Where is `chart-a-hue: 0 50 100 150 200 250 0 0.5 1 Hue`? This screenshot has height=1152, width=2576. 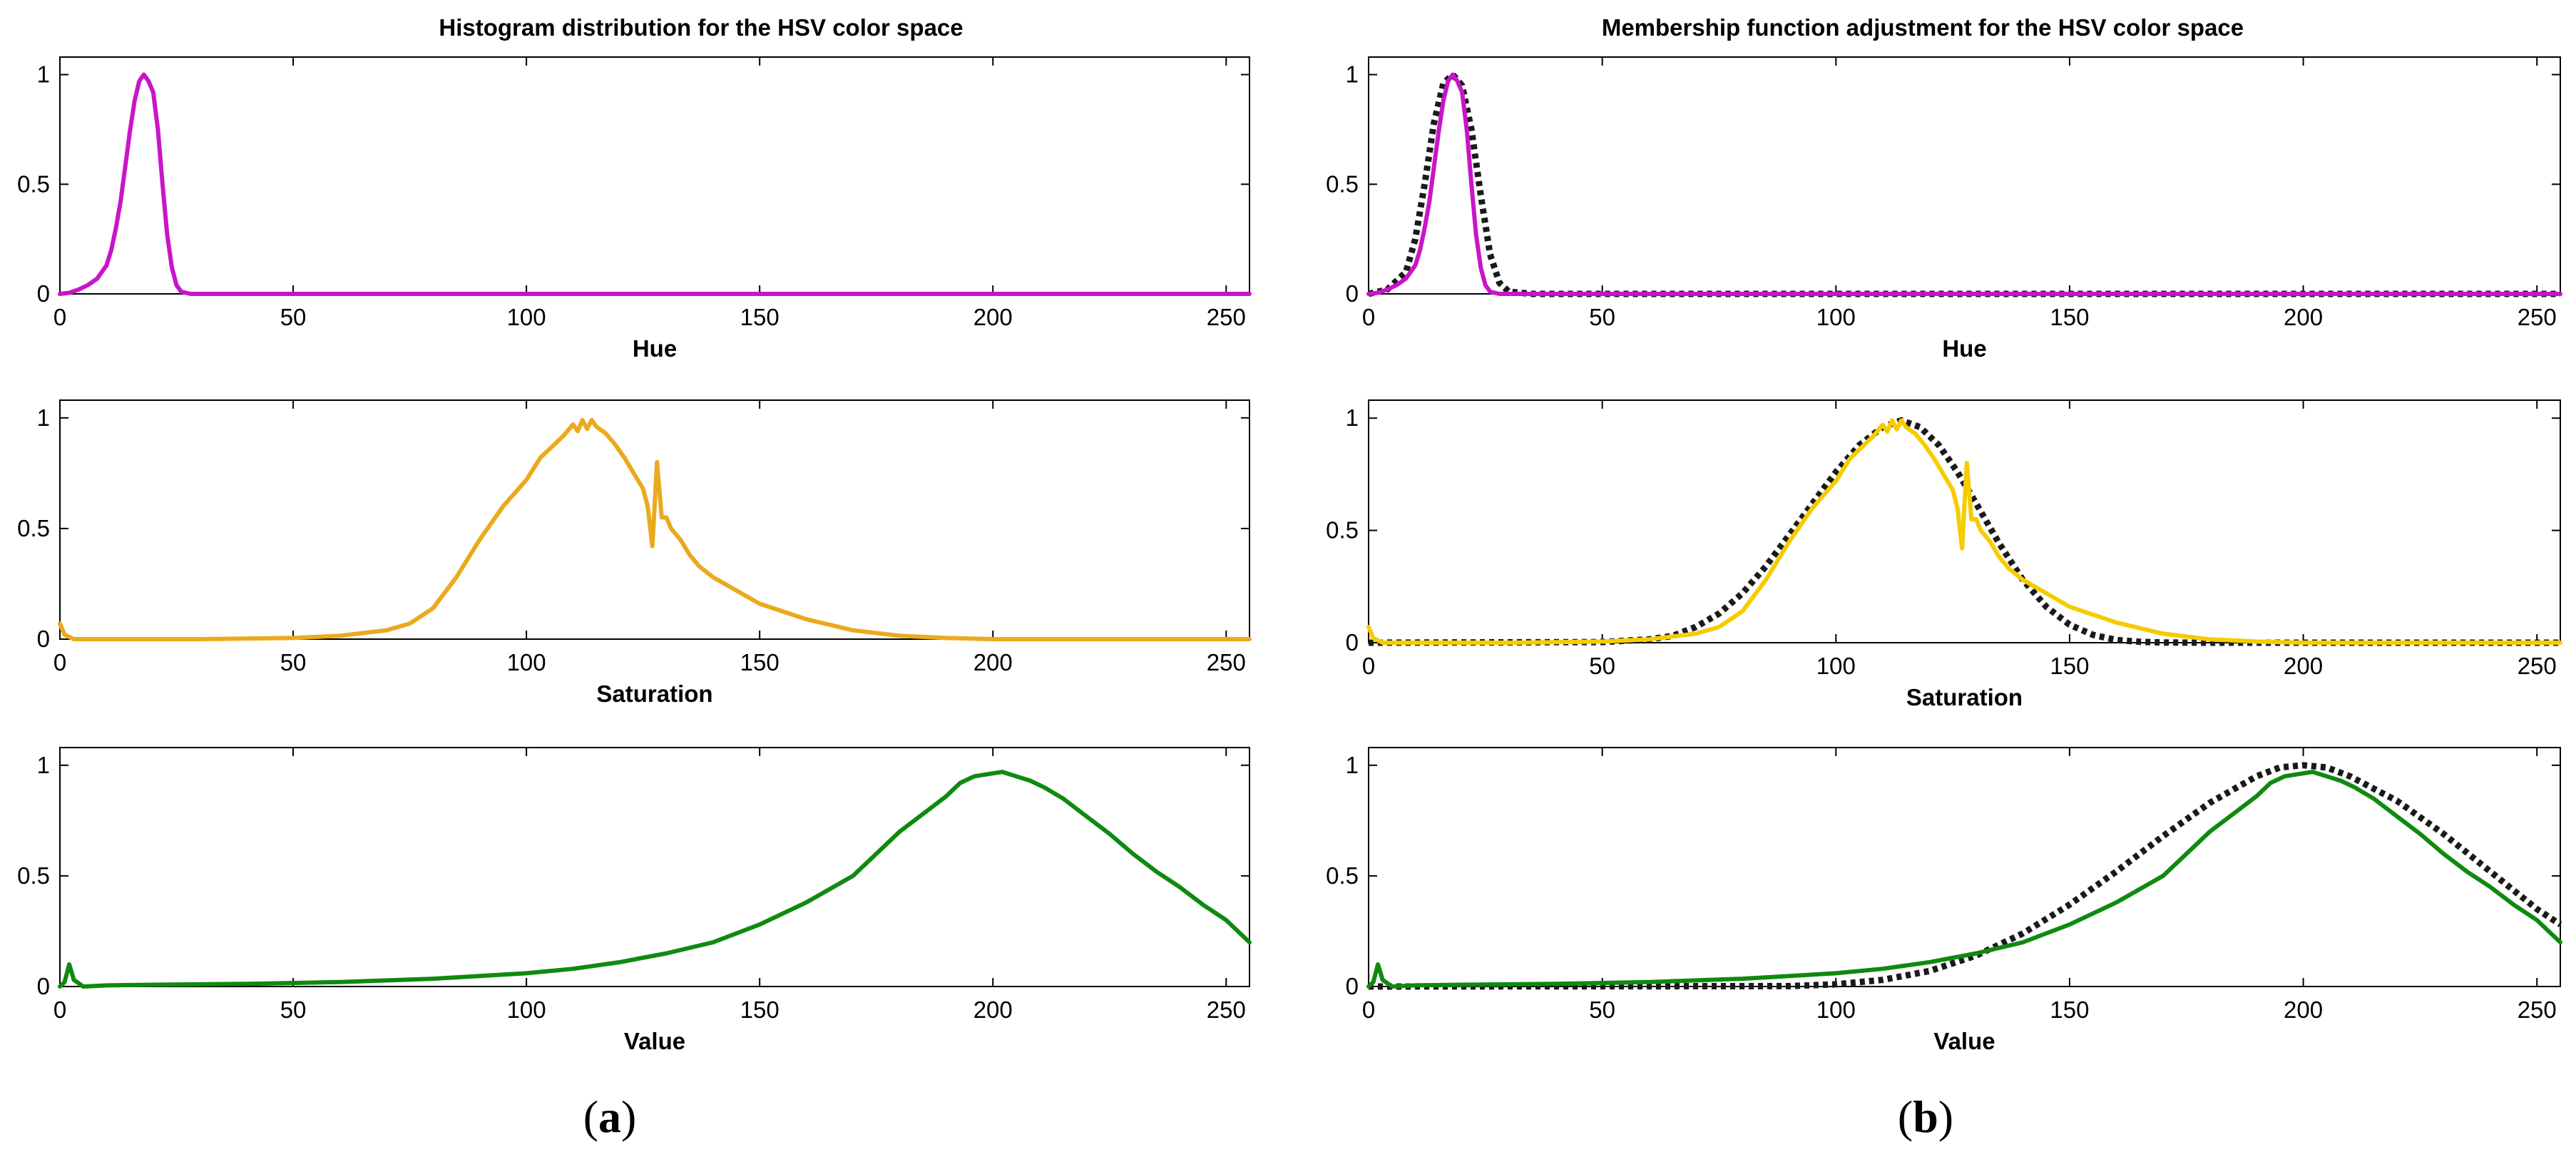 chart-a-hue: 0 50 100 150 200 250 0 0.5 1 Hue is located at coordinates (635, 209).